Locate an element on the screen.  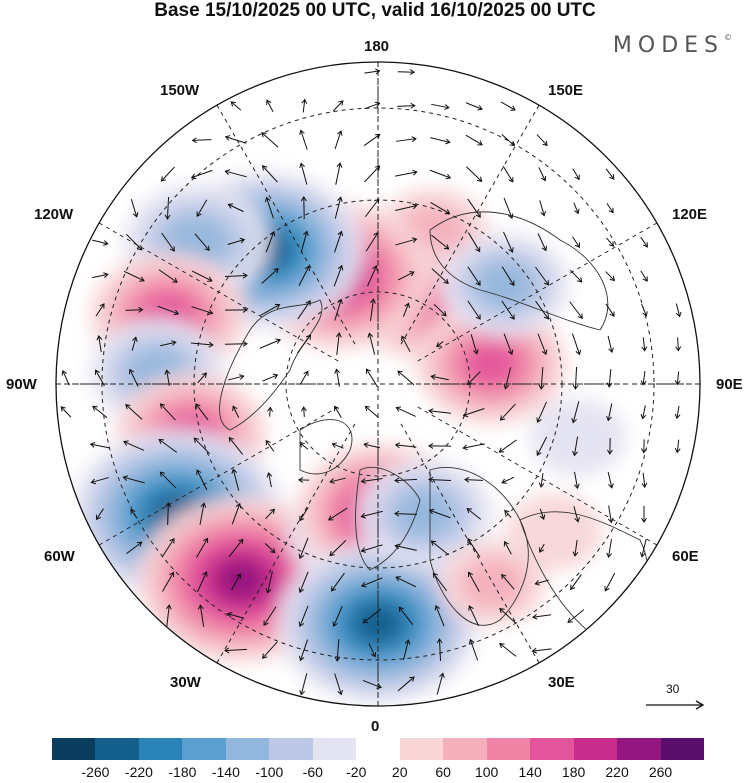
lon-label-120e: 120E is located at coordinates (690, 214).